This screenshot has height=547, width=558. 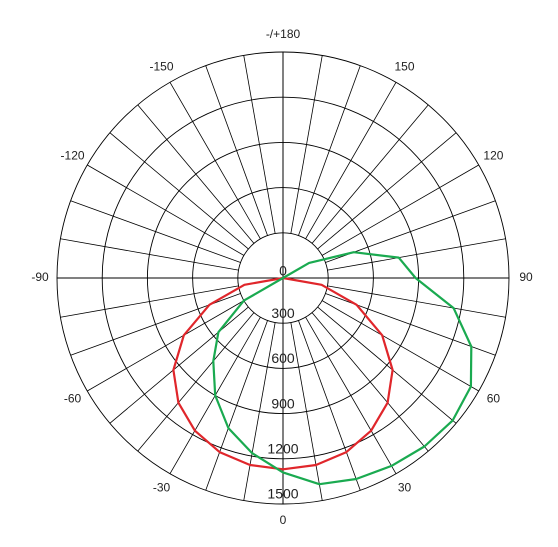 What do you see at coordinates (282, 494) in the screenshot?
I see `r-tick-label: 1500` at bounding box center [282, 494].